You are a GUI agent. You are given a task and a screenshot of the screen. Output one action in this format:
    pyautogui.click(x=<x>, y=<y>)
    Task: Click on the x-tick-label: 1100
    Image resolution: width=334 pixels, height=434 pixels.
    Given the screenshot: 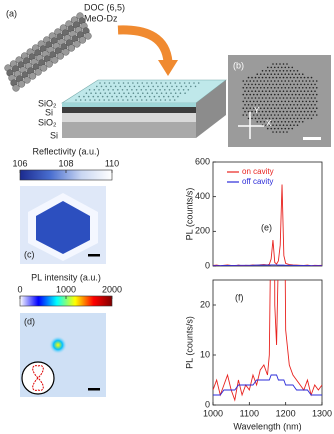 What is the action you would take?
    pyautogui.click(x=249, y=413)
    